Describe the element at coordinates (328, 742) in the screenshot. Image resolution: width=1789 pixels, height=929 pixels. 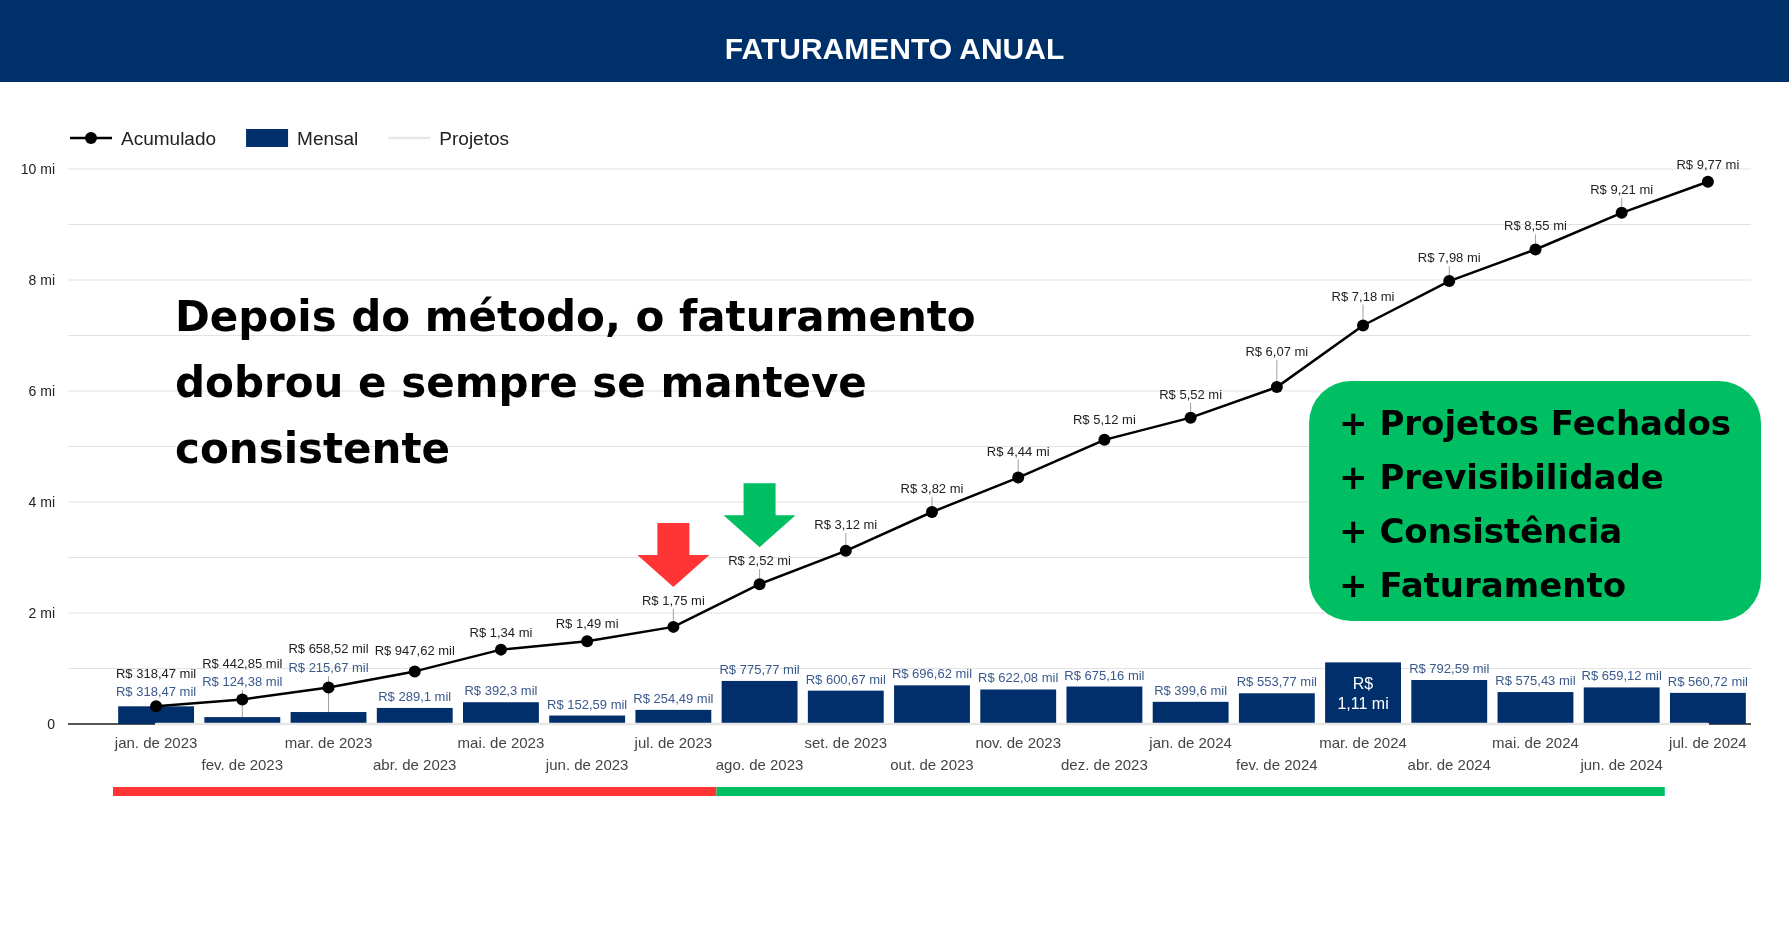
I see `x-tick-label: mar. de 2023` at that location.